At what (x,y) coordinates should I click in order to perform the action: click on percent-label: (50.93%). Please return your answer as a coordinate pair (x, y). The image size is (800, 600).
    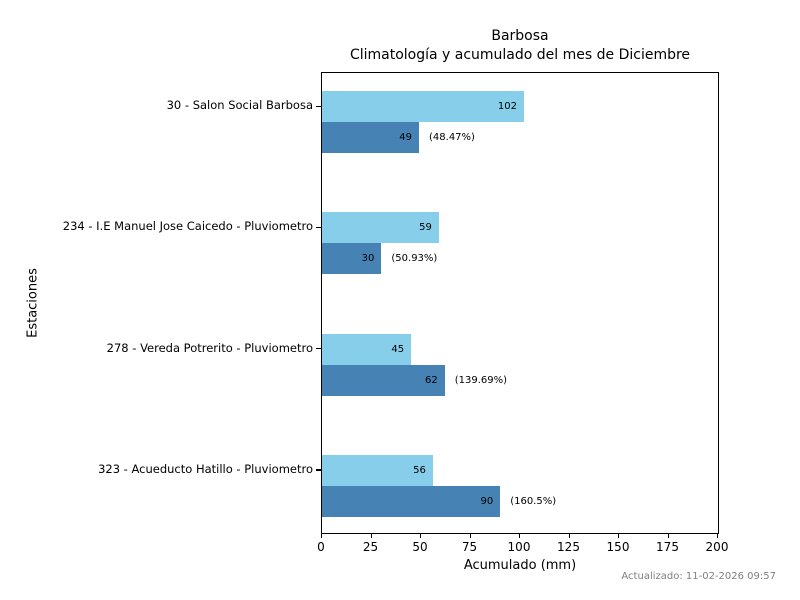
    Looking at the image, I should click on (414, 259).